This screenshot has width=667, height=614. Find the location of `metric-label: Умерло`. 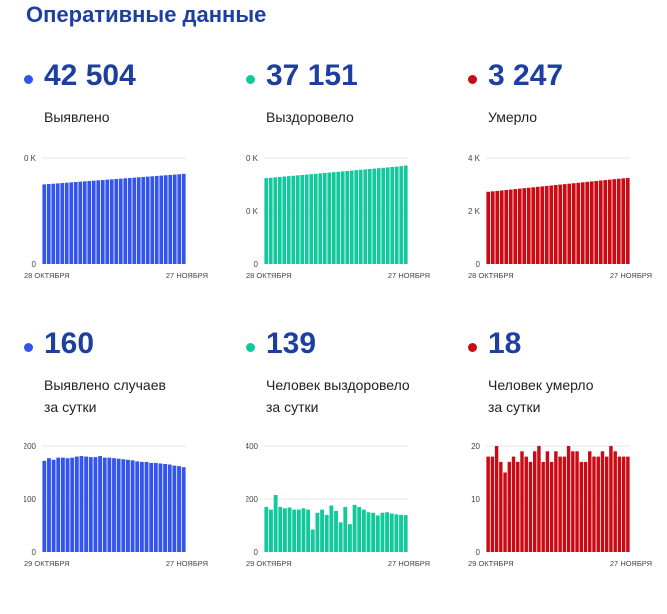

metric-label: Умерло is located at coordinates (512, 117).